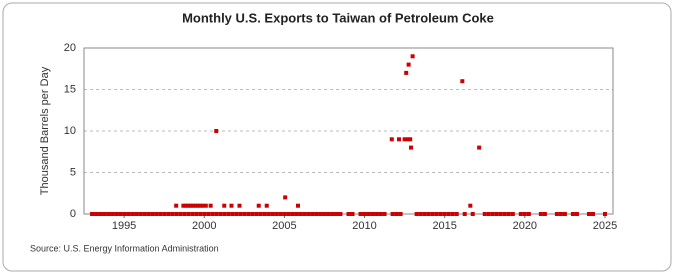 The height and width of the screenshot is (275, 675). I want to click on y-tick-label: 15, so click(70, 89).